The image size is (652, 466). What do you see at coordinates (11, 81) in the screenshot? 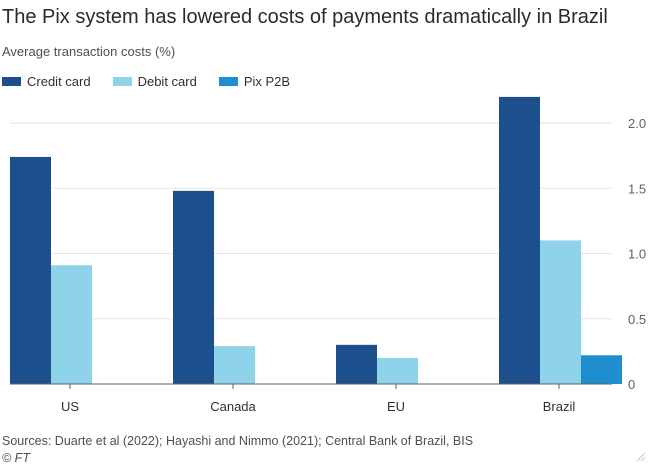
I see `legend-swatch-credit-card` at bounding box center [11, 81].